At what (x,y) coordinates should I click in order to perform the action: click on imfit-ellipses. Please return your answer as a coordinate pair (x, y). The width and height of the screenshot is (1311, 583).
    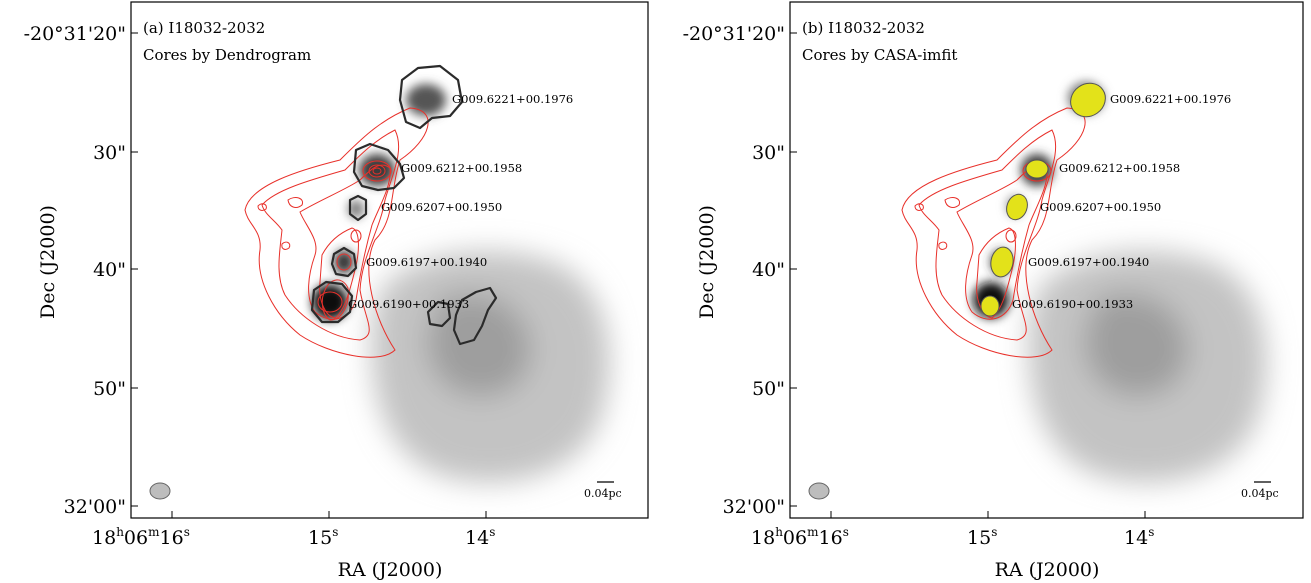
    Looking at the image, I should click on (1043, 199).